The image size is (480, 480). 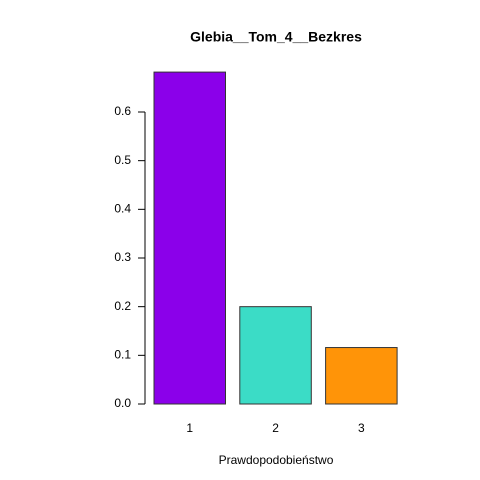 What do you see at coordinates (122, 403) in the screenshot?
I see `y-tick-label: 0.0` at bounding box center [122, 403].